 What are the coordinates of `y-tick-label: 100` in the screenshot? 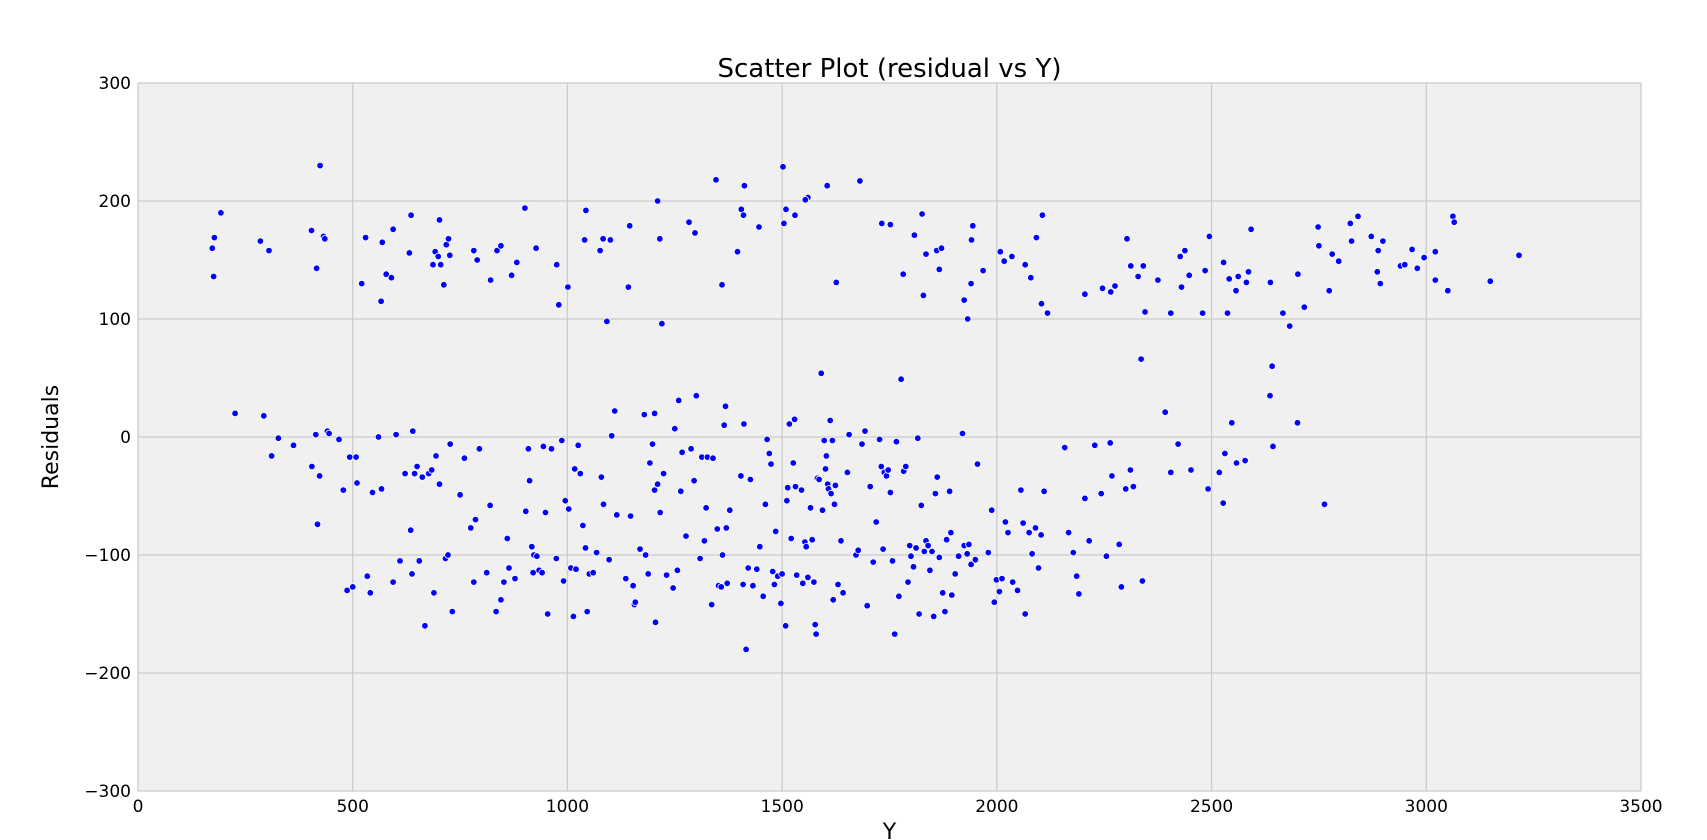 It's located at (115, 320).